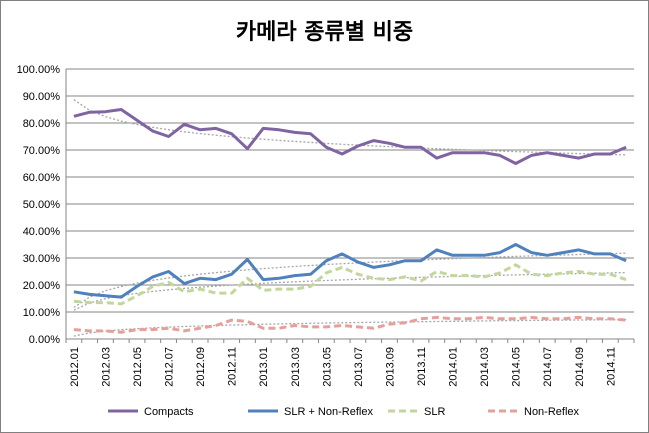 The width and height of the screenshot is (649, 433). What do you see at coordinates (170, 367) in the screenshot?
I see `x-tick-label: 2012.07` at bounding box center [170, 367].